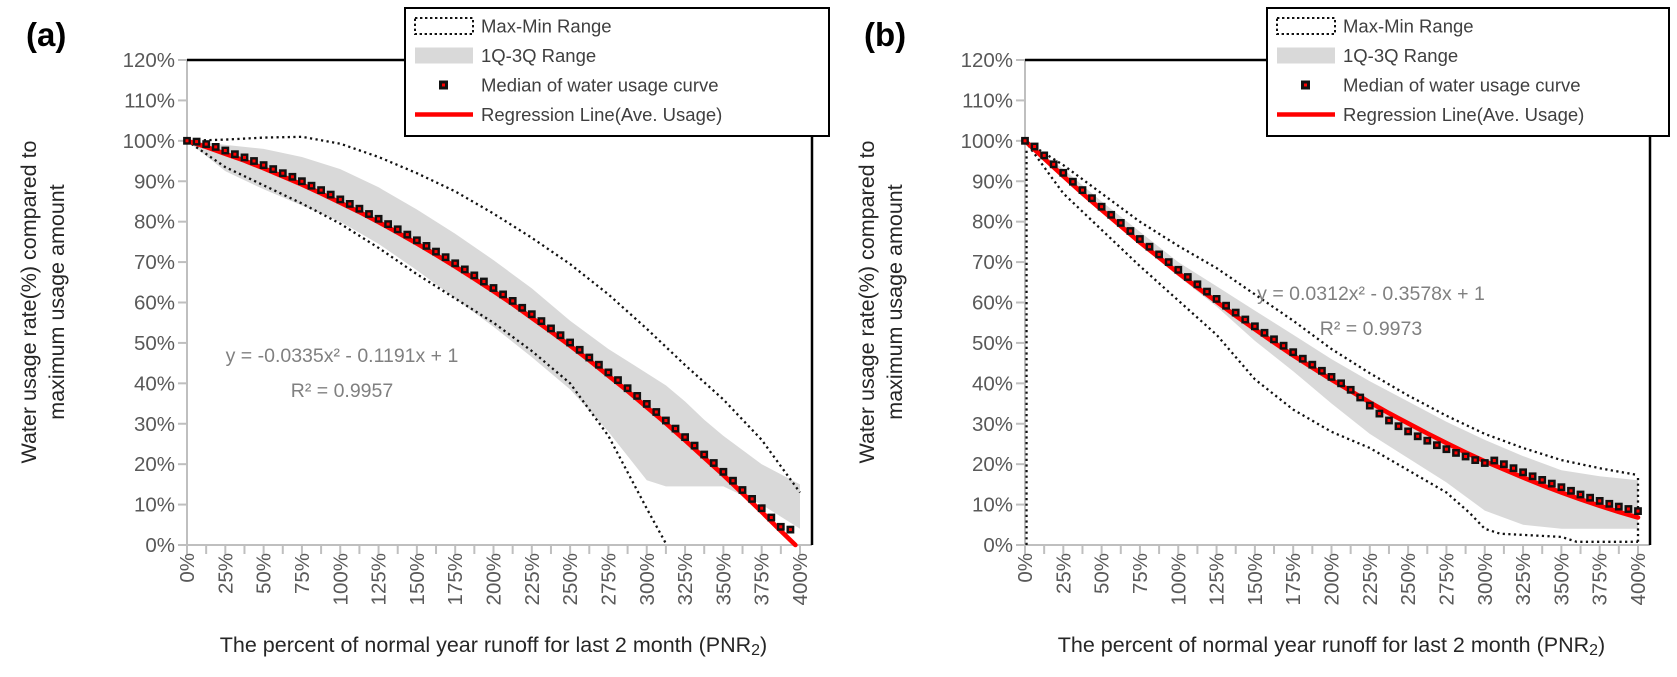 The height and width of the screenshot is (677, 1677). I want to click on legend-item-regression: Regression Line(Ave. Usage), so click(568, 114).